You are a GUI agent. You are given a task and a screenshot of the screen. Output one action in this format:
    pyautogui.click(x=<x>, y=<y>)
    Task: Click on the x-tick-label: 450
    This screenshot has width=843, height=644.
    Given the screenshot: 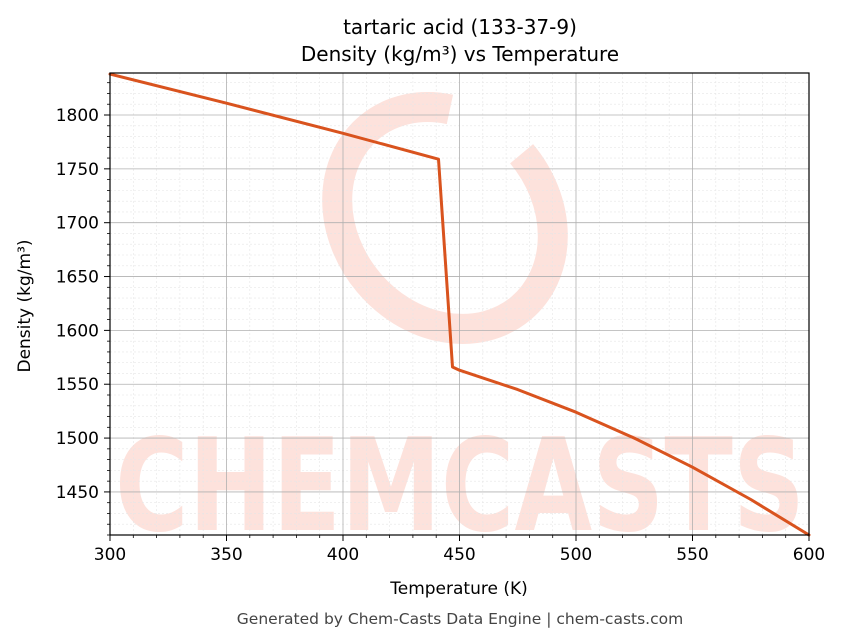 What is the action you would take?
    pyautogui.click(x=459, y=555)
    